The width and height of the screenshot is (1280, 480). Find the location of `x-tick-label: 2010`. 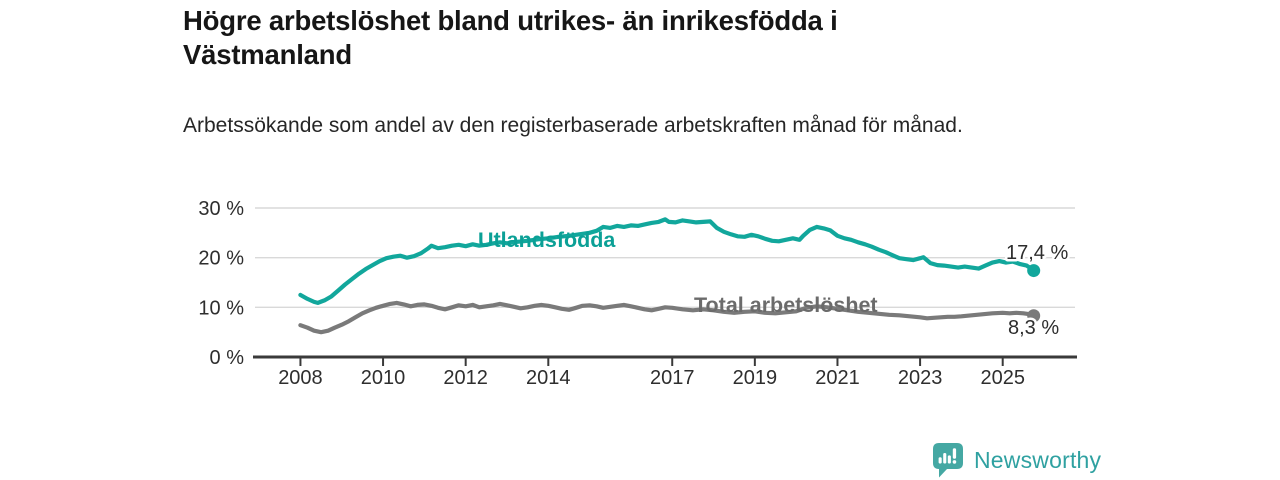

x-tick-label: 2010 is located at coordinates (383, 378).